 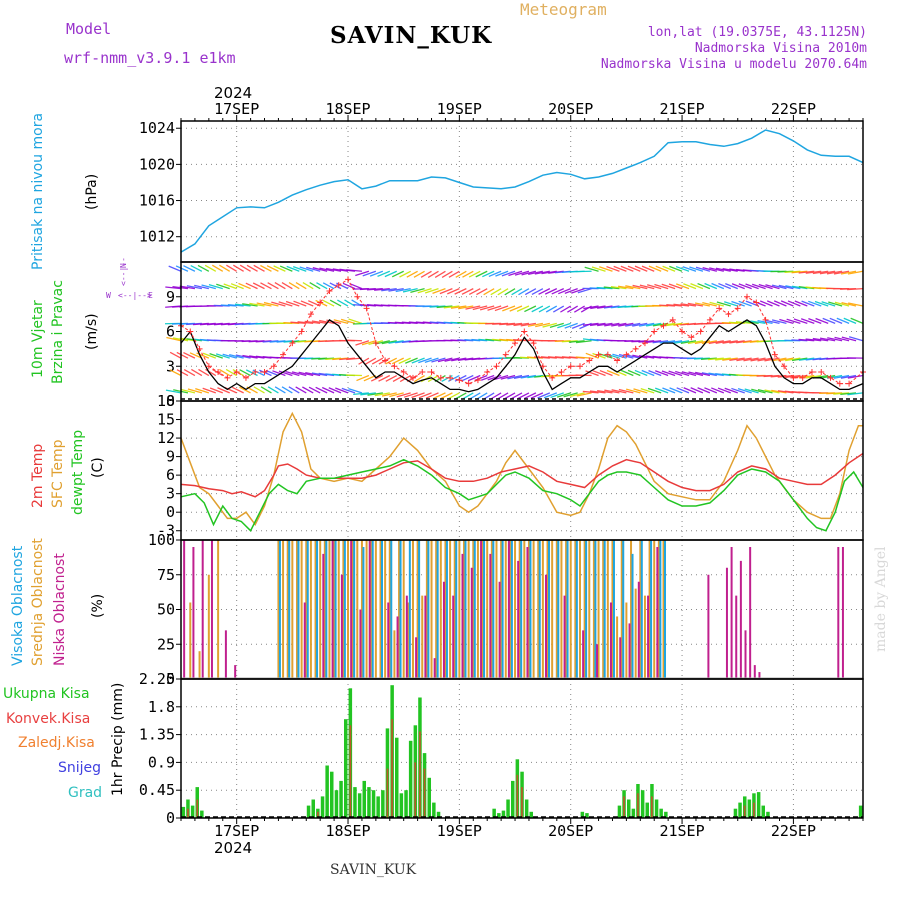 What do you see at coordinates (166, 531) in the screenshot?
I see `temperature-ytick-label: -3` at bounding box center [166, 531].